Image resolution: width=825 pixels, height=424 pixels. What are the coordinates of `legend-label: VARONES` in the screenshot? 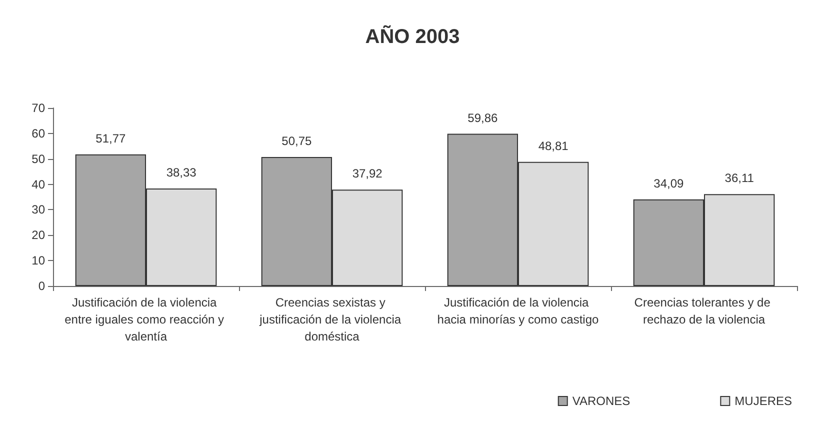 It's located at (601, 401).